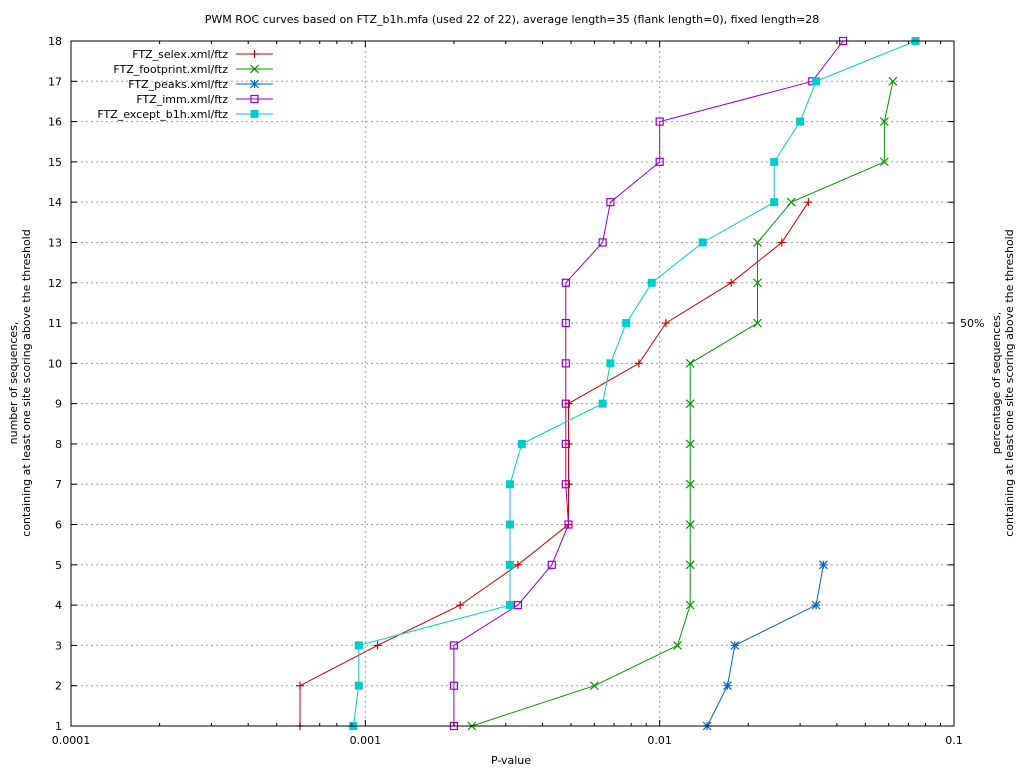 The height and width of the screenshot is (768, 1024). I want to click on series-line, so click(765, 645).